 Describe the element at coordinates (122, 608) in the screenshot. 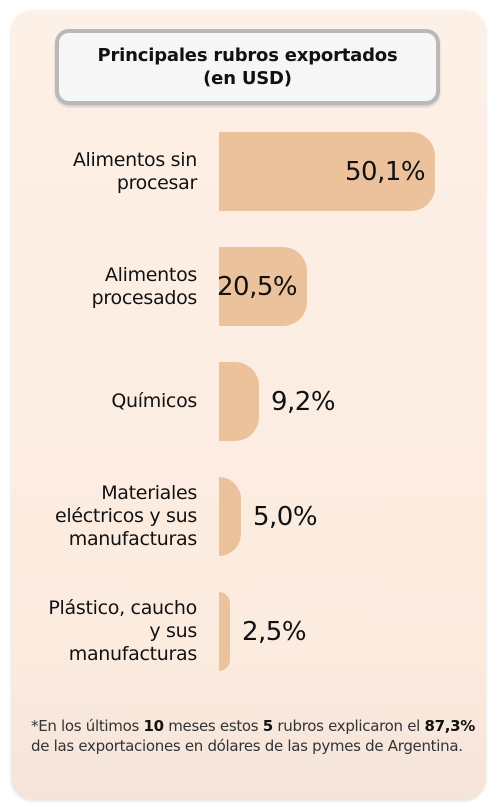

I see `category-label-line: Plástico, caucho` at that location.